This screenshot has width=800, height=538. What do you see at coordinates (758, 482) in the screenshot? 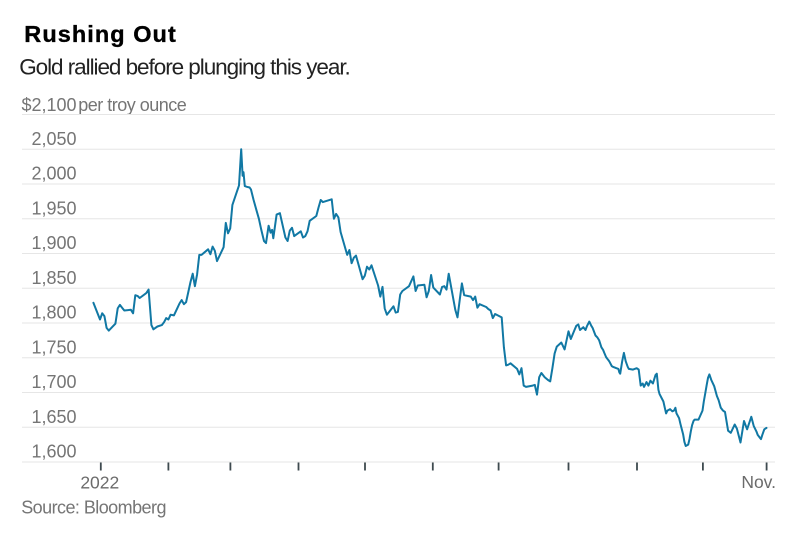
I see `svg-text: Nov.` at bounding box center [758, 482].